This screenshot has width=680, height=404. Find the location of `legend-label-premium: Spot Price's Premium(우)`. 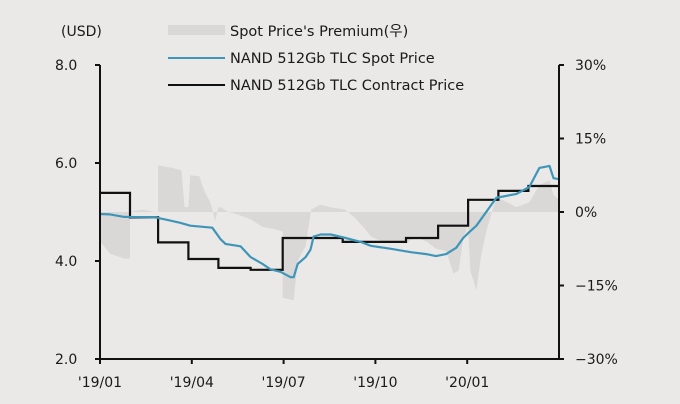

legend-label-premium: Spot Price's Premium(우) is located at coordinates (319, 32).